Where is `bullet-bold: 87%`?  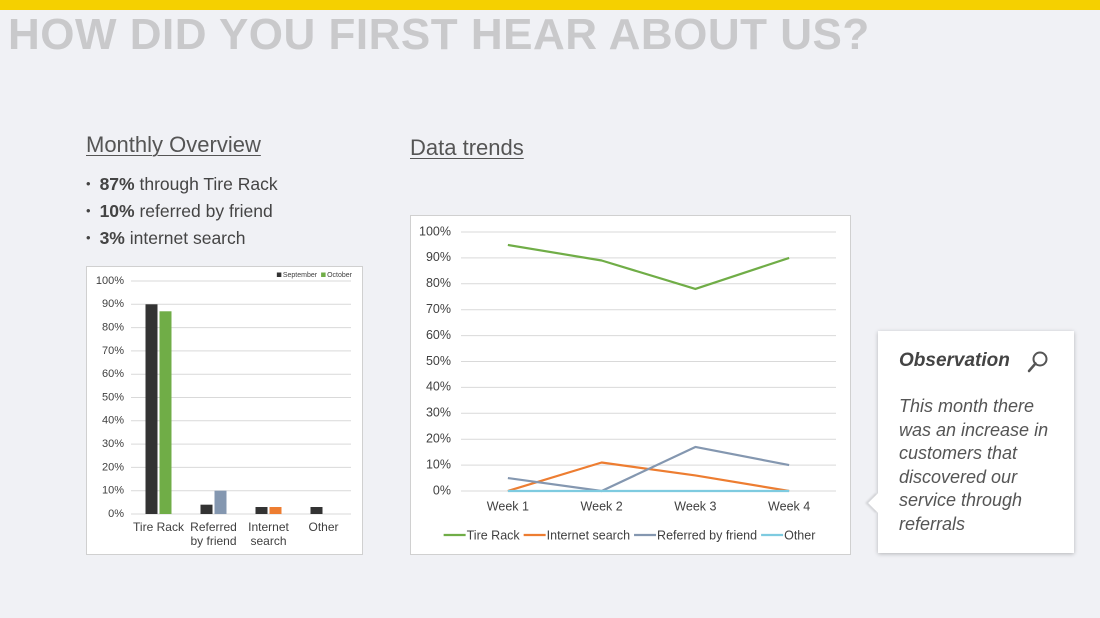 bullet-bold: 87% is located at coordinates (117, 184).